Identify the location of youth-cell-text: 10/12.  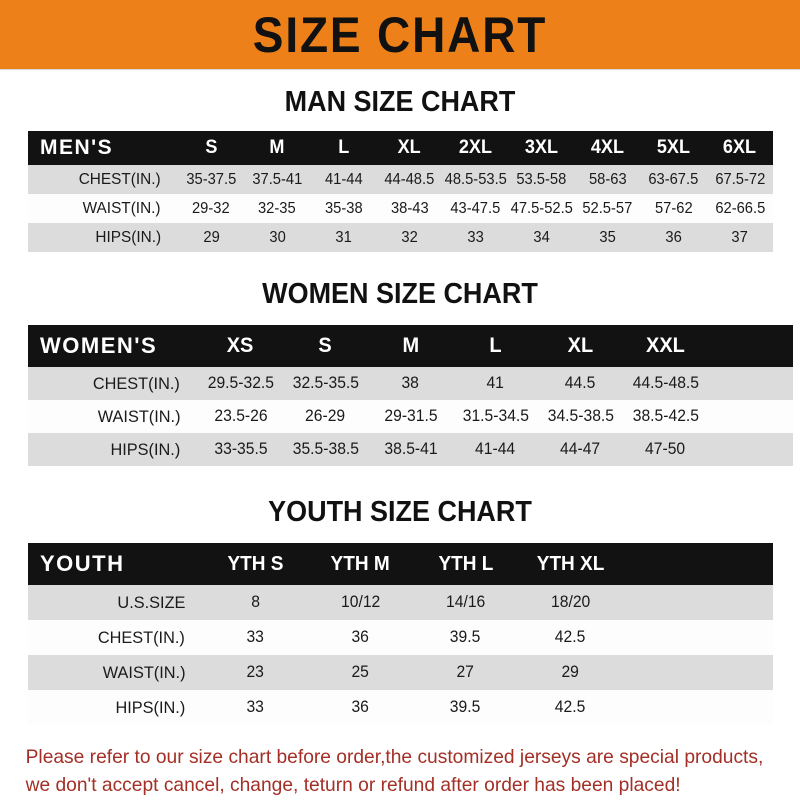
(360, 602).